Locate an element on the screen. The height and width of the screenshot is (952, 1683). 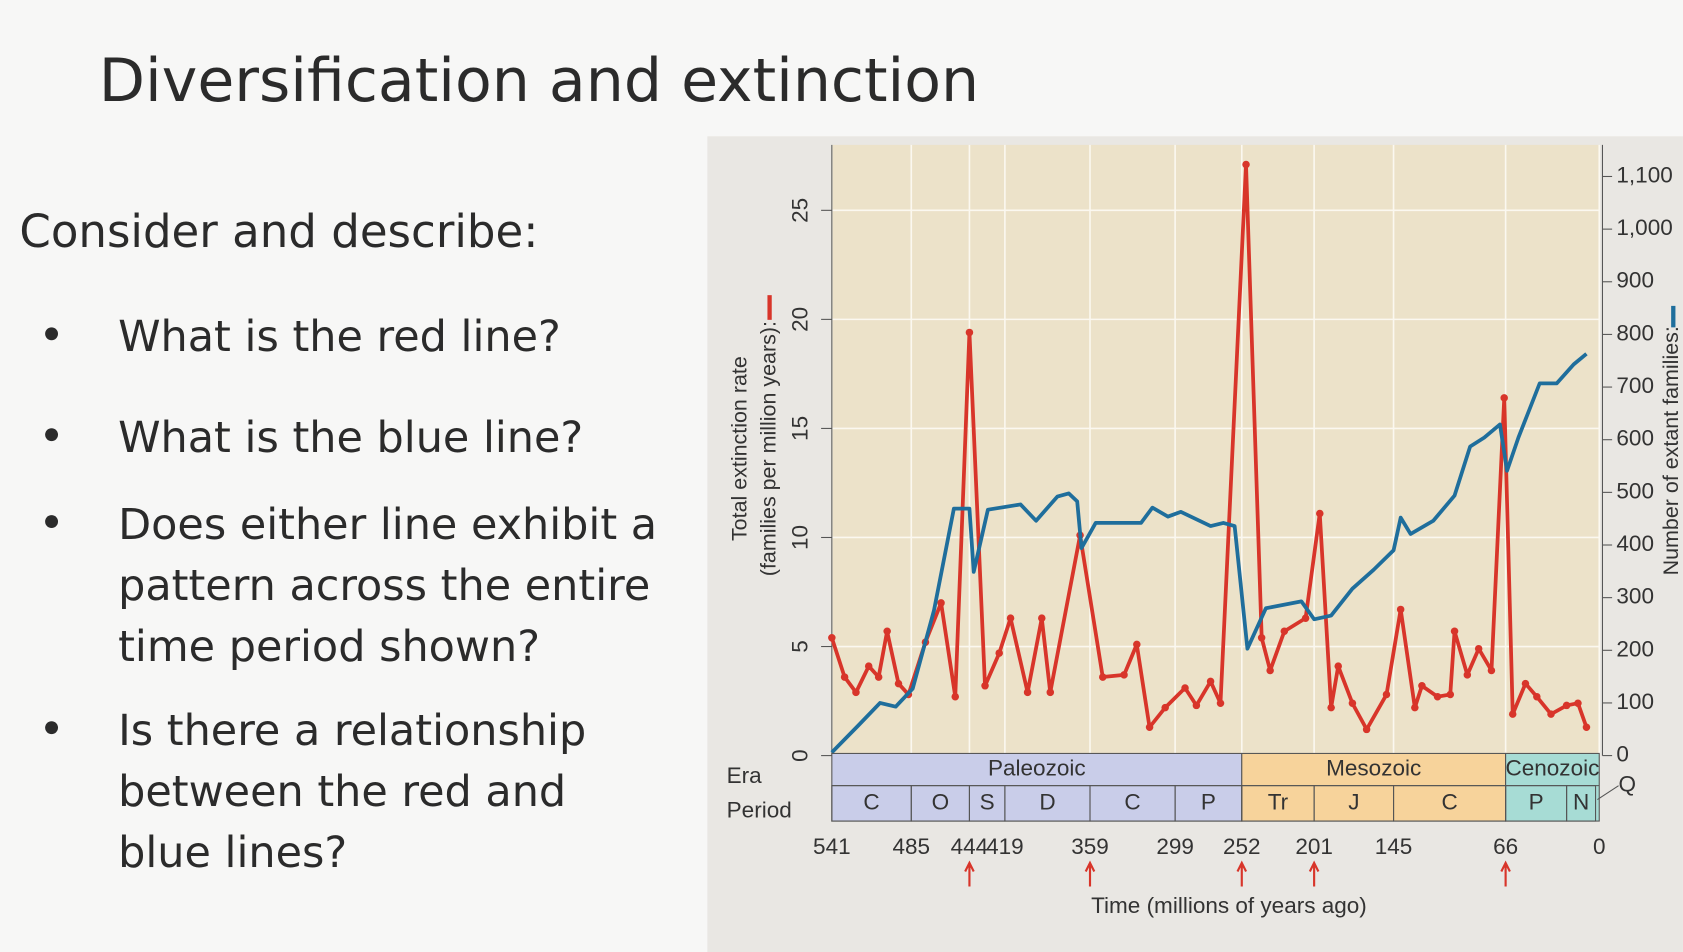
y-tick-label: 5 is located at coordinates (800, 646).